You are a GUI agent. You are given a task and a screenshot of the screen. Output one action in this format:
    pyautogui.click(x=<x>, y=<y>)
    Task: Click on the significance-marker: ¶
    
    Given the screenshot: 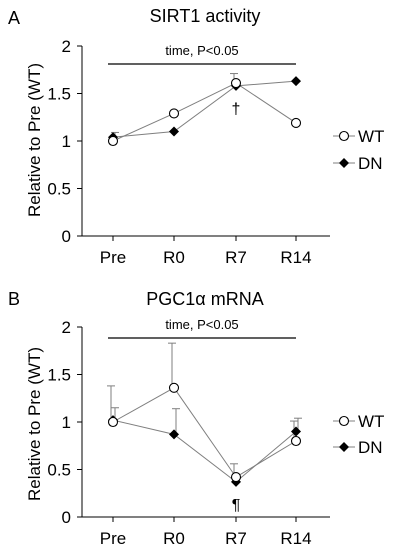 What is the action you would take?
    pyautogui.click(x=236, y=505)
    